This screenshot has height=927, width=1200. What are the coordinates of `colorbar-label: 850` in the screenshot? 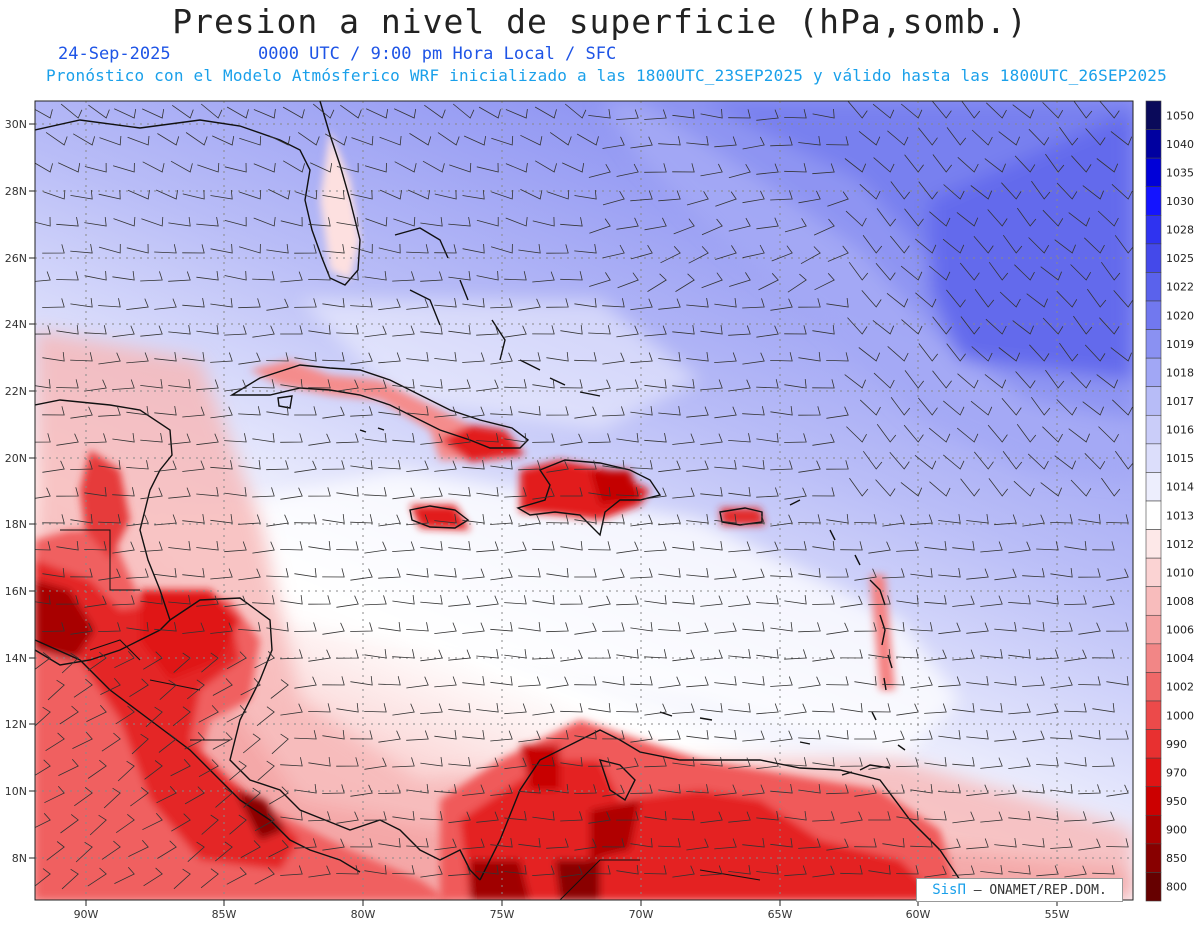 It's located at (1176, 858).